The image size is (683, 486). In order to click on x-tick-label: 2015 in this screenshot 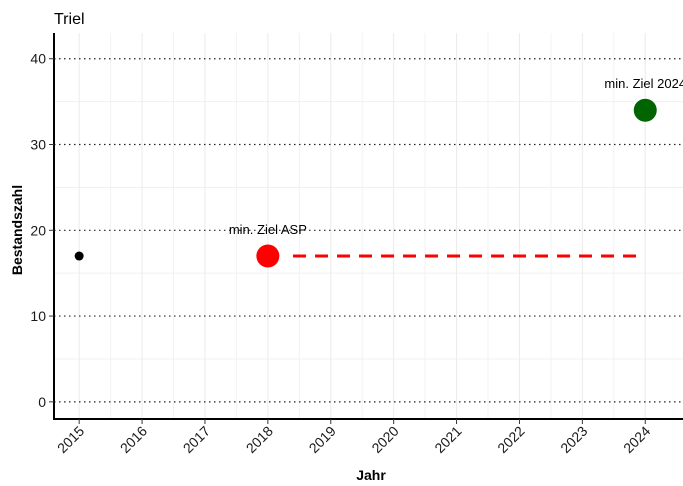, I will do `click(70, 439)`.